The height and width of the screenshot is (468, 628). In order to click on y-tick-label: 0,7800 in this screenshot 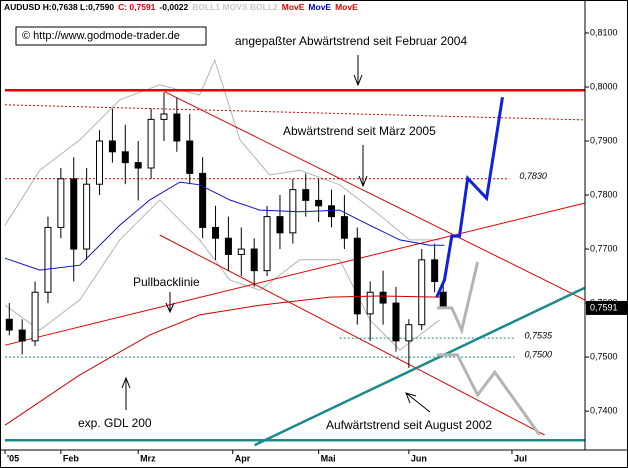, I will do `click(604, 194)`.